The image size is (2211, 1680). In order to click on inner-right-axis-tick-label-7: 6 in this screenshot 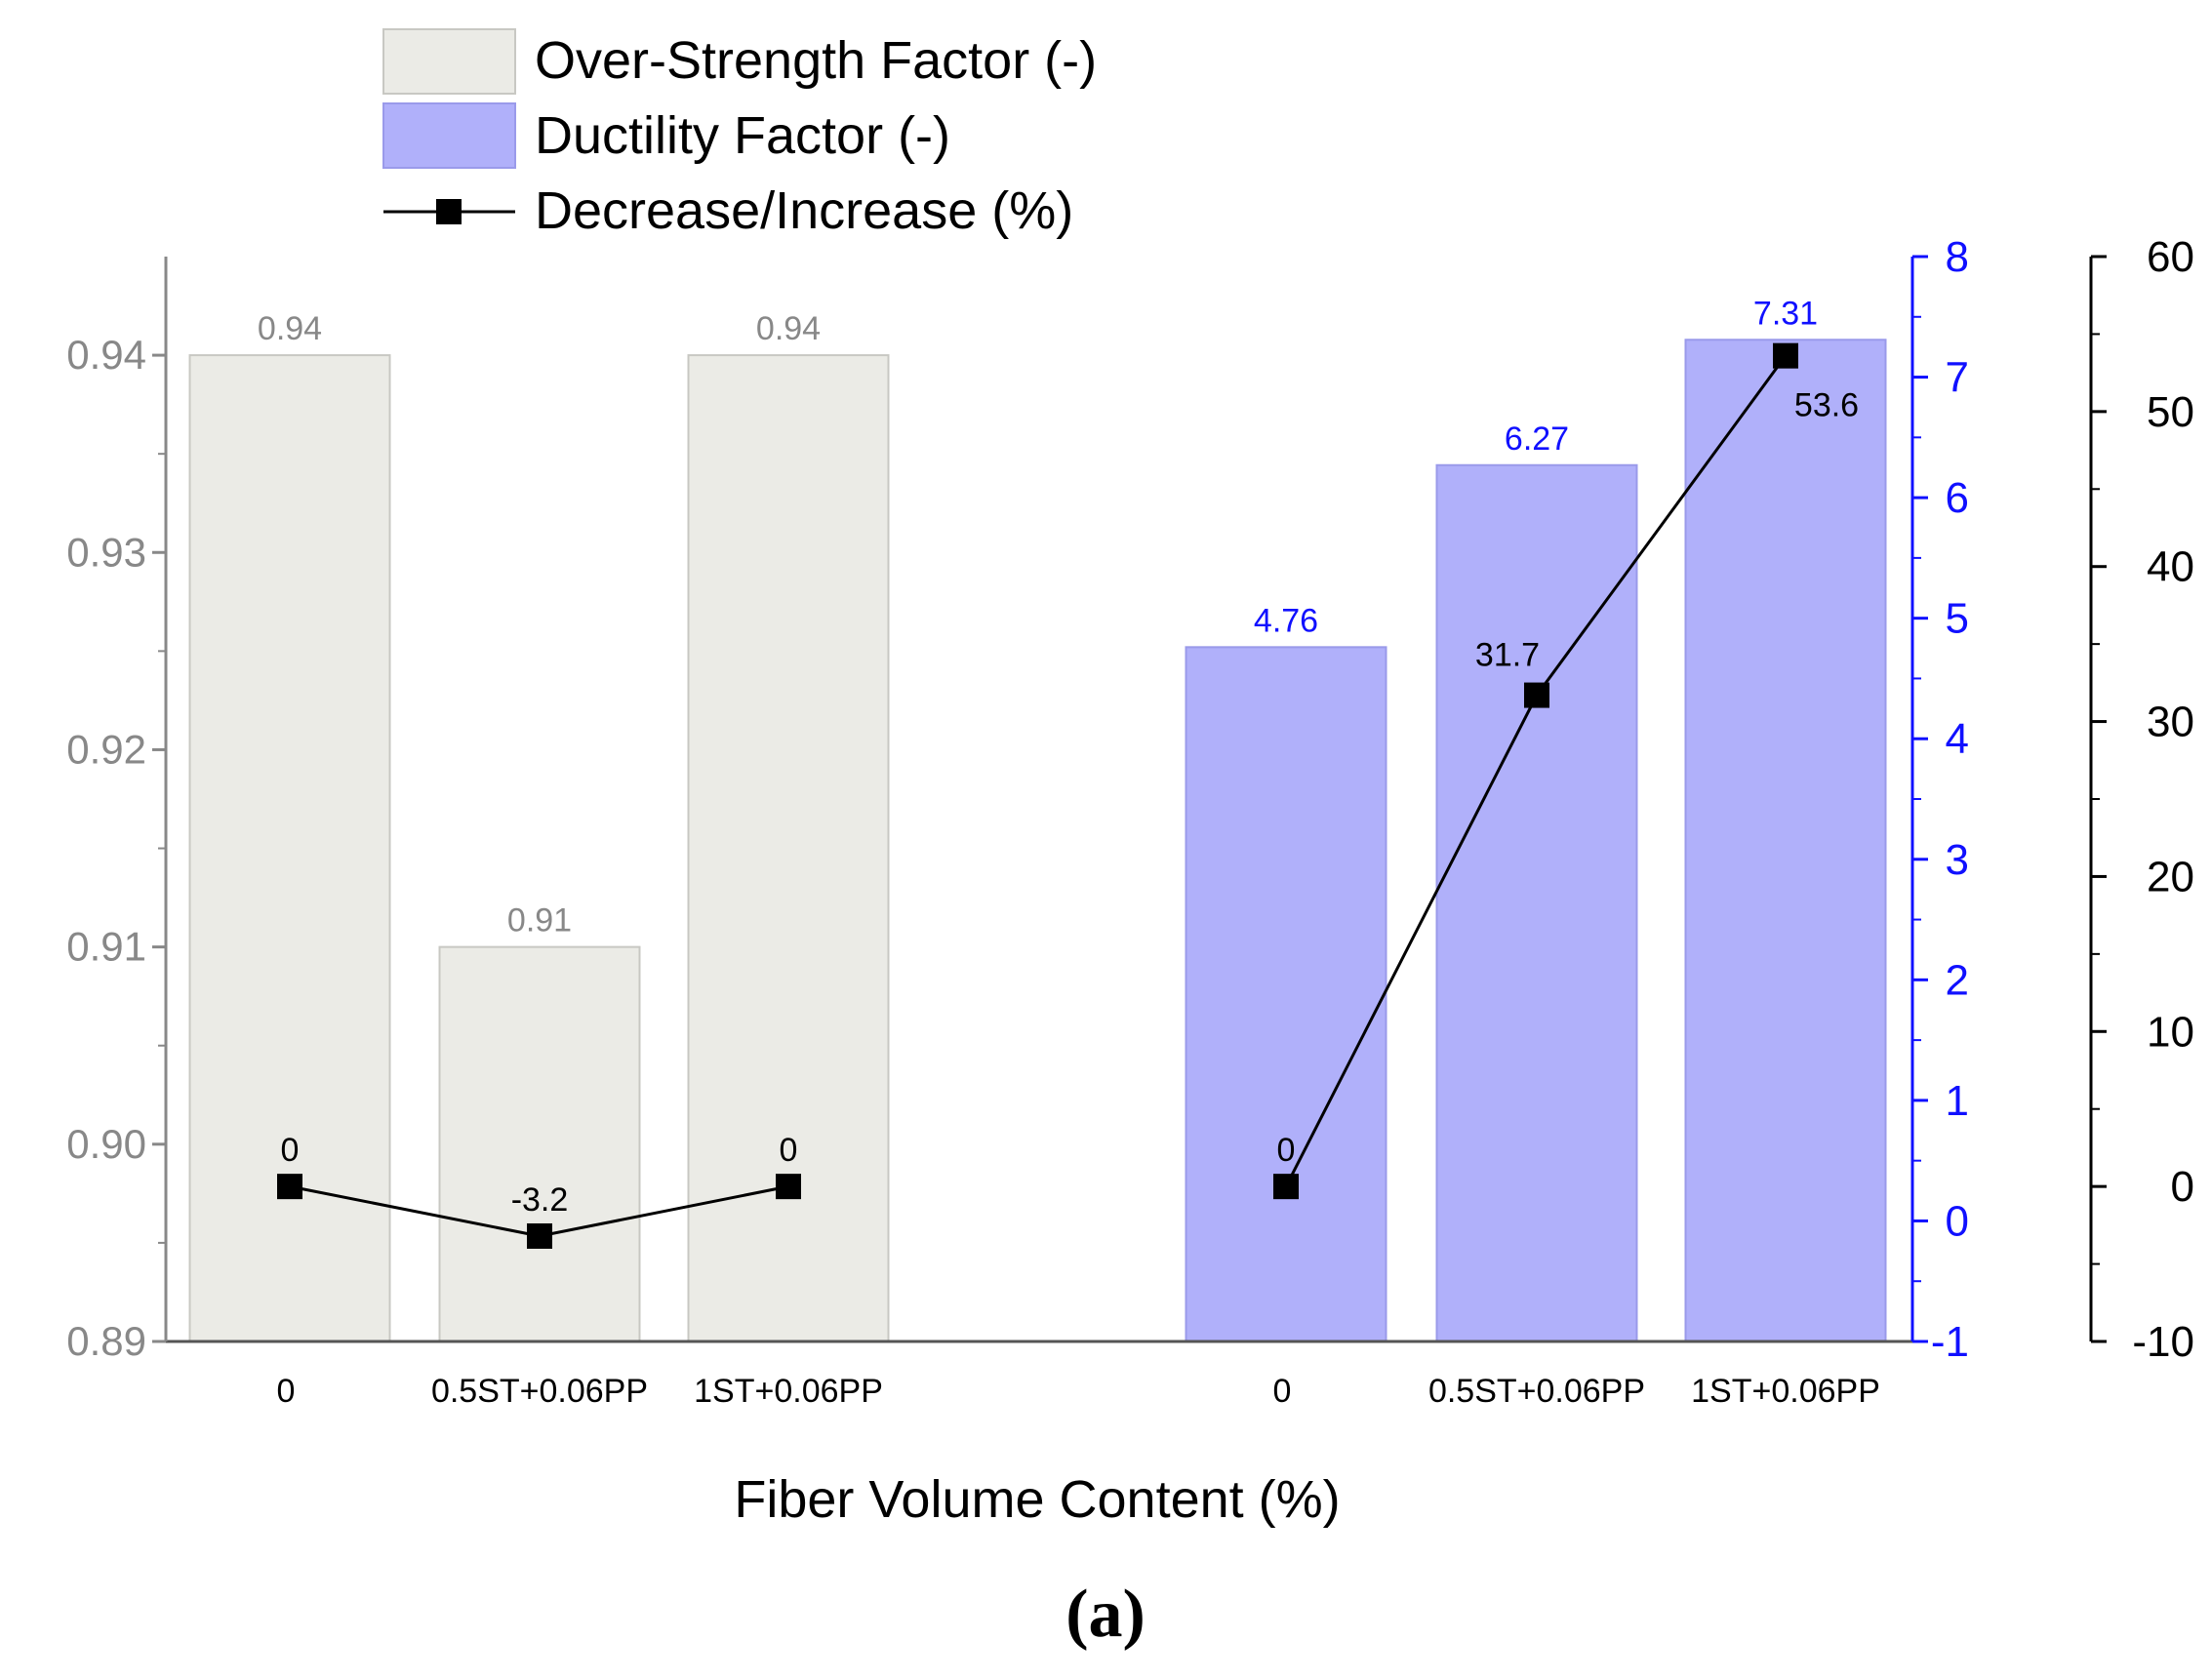, I will do `click(1957, 498)`.